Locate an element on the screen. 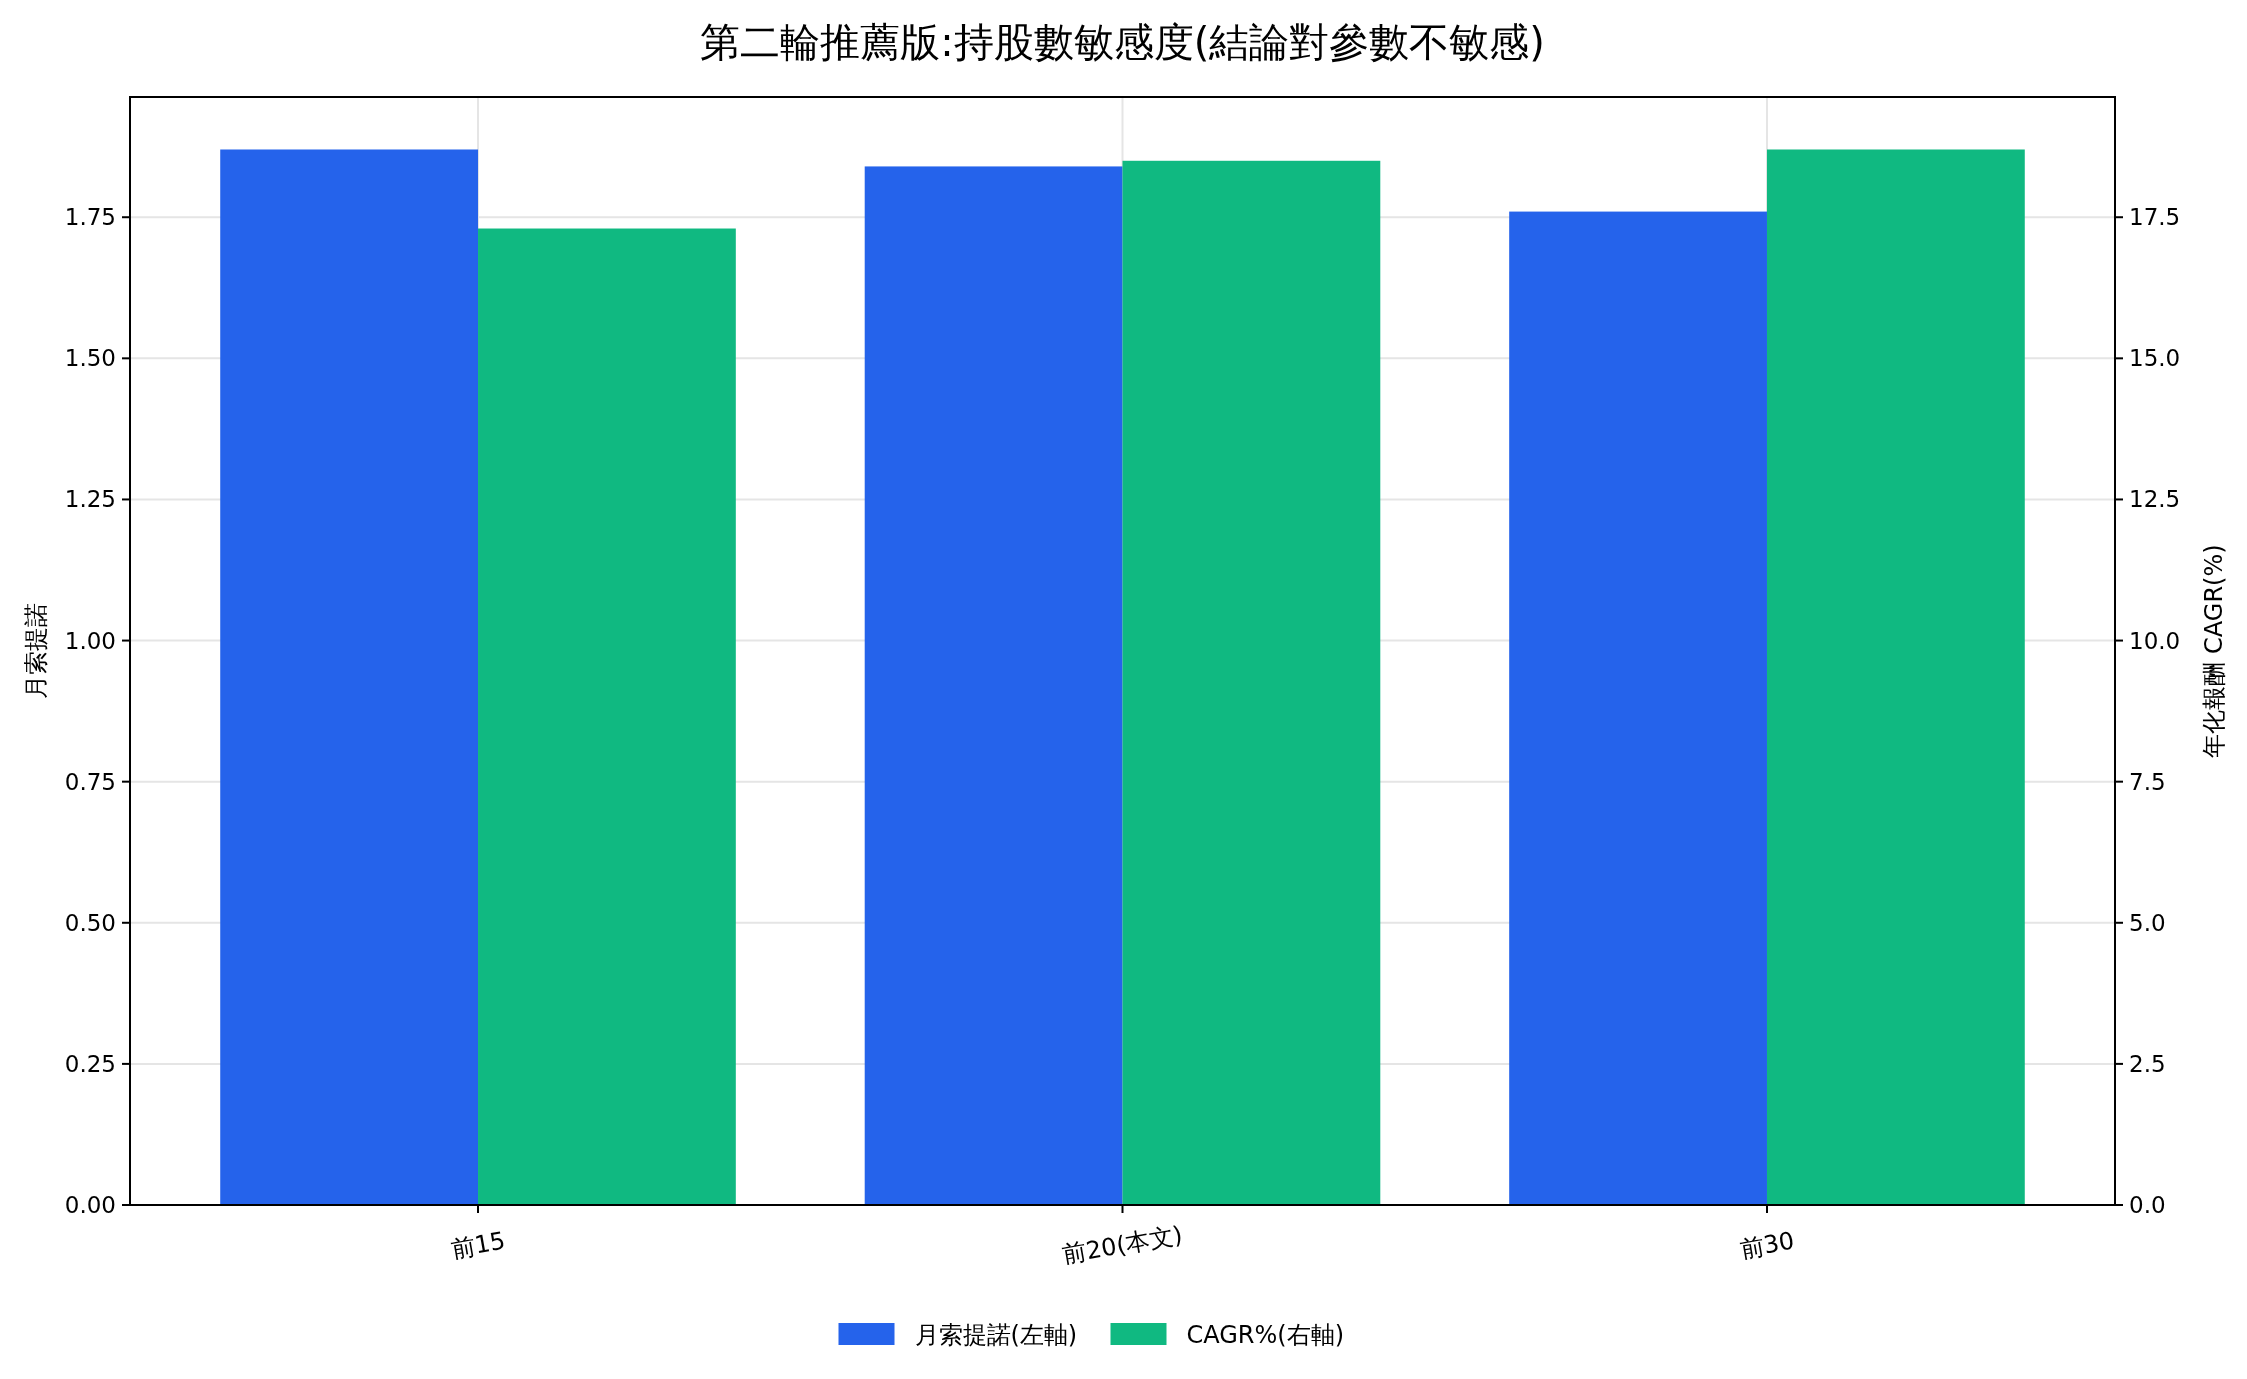  legend-label: CAGR%(右軸) is located at coordinates (1265, 1335).